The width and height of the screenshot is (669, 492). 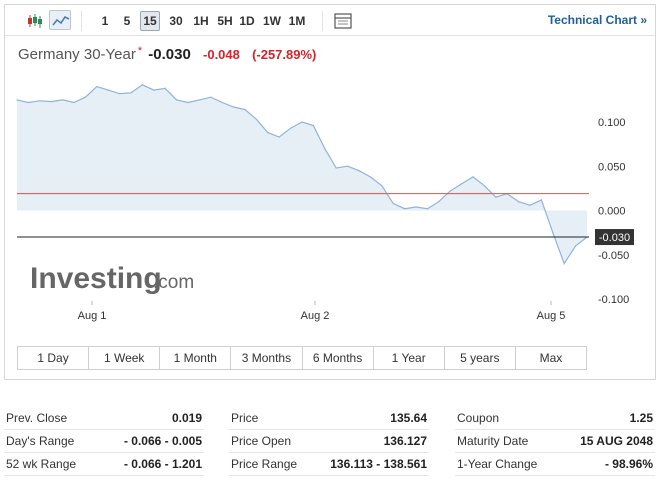 What do you see at coordinates (555, 464) in the screenshot?
I see `stat-row: 1-Year Change - 98.96%` at bounding box center [555, 464].